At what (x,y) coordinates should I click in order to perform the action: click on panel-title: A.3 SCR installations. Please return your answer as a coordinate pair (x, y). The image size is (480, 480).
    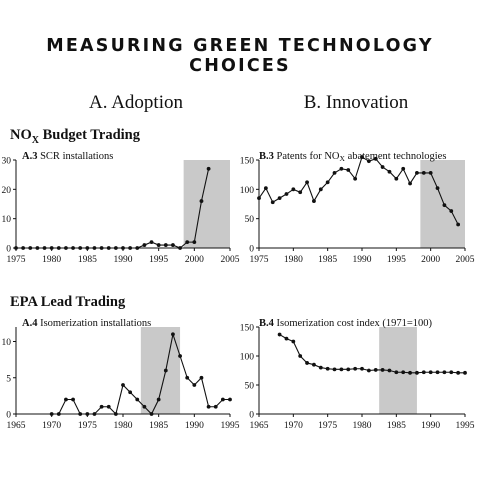
    Looking at the image, I should click on (67, 156).